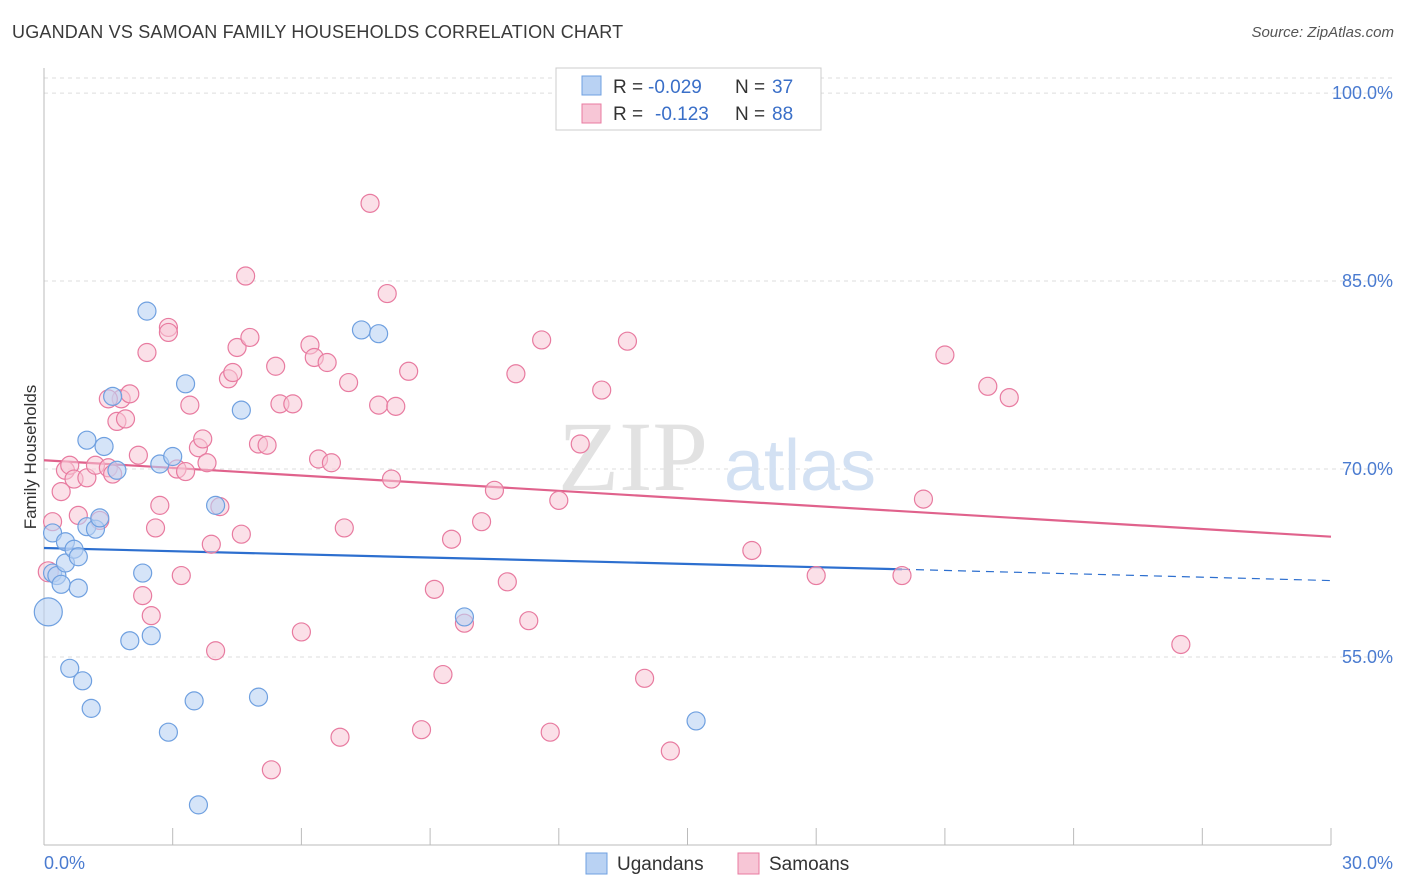 The image size is (1406, 892). What do you see at coordinates (809, 864) in the screenshot?
I see `bottom-legend-samoans: Samoans` at bounding box center [809, 864].